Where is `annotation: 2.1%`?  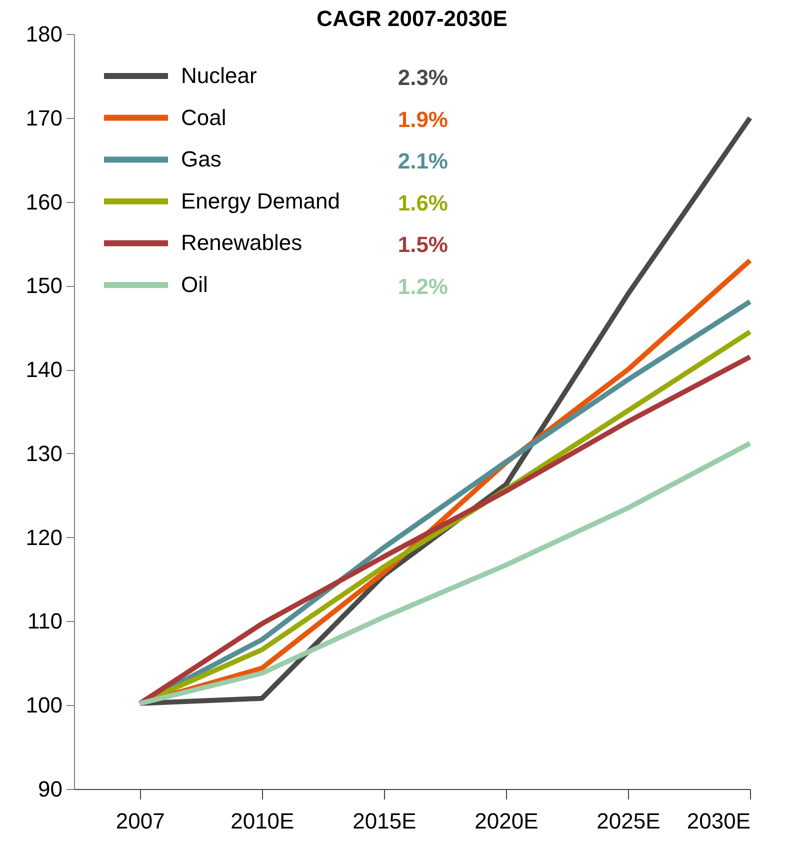 annotation: 2.1% is located at coordinates (423, 161).